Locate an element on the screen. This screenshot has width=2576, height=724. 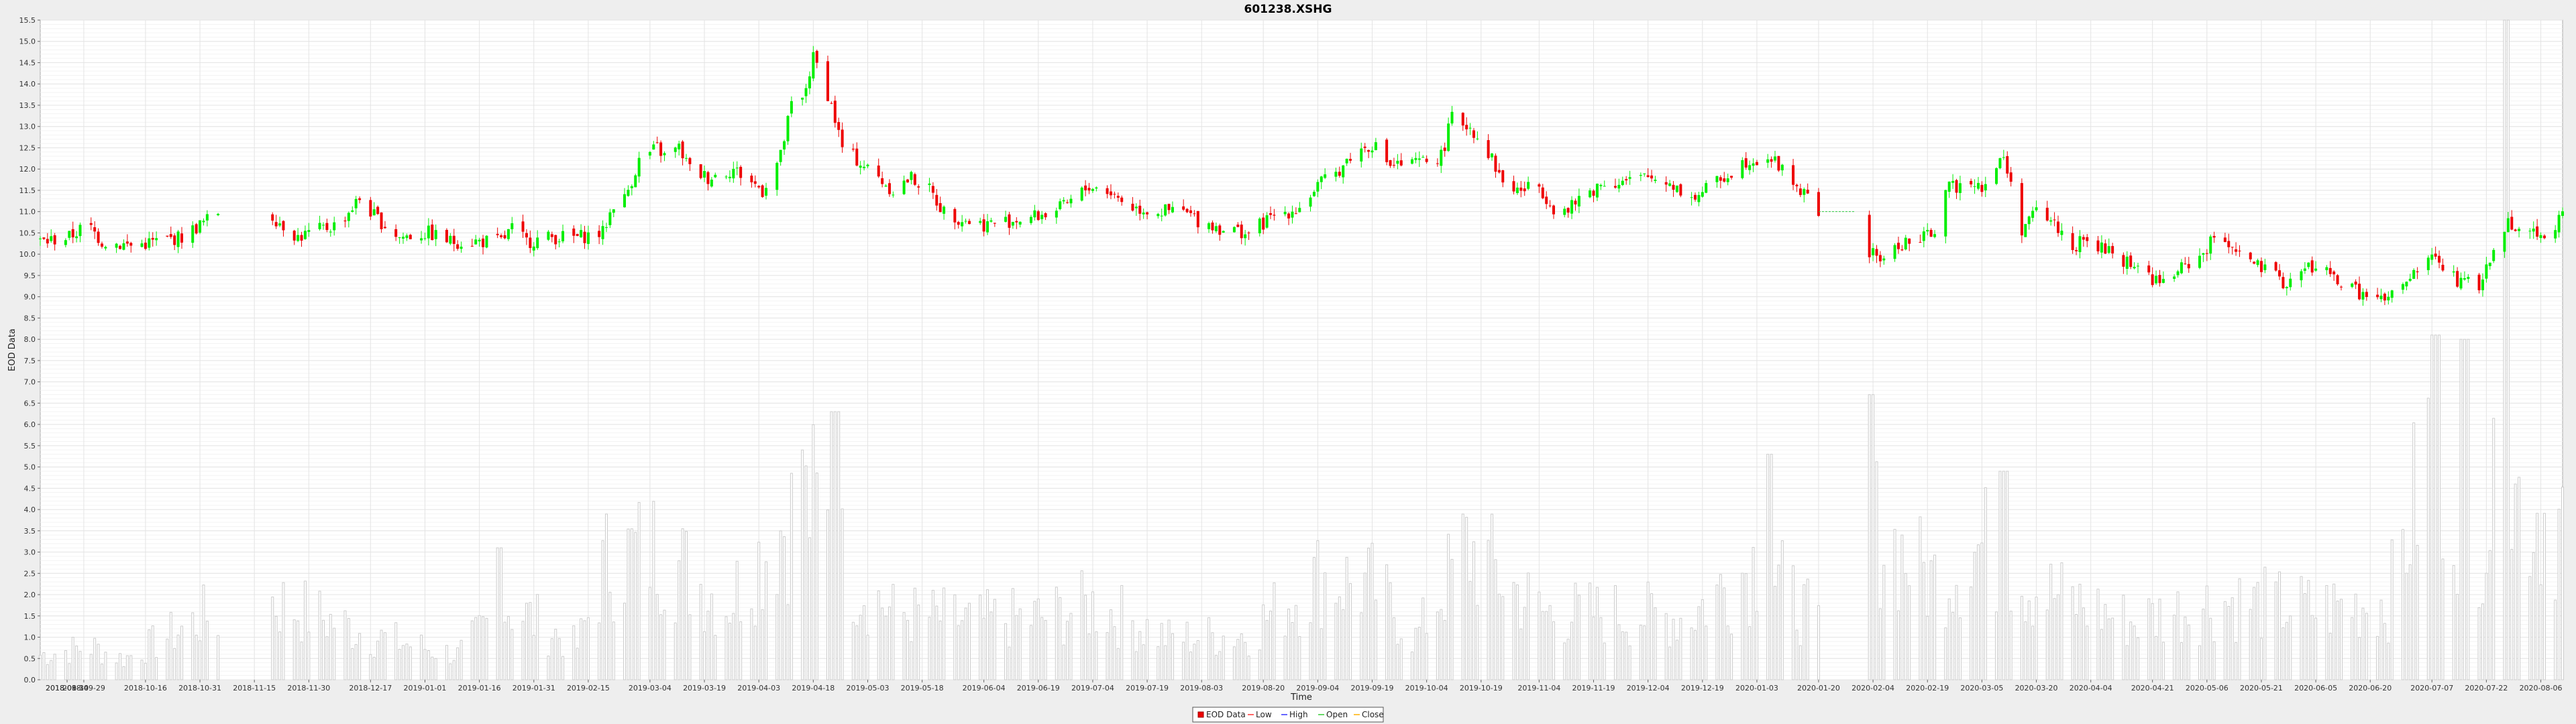
x-tick-label: 2020-06-05 is located at coordinates (2315, 688).